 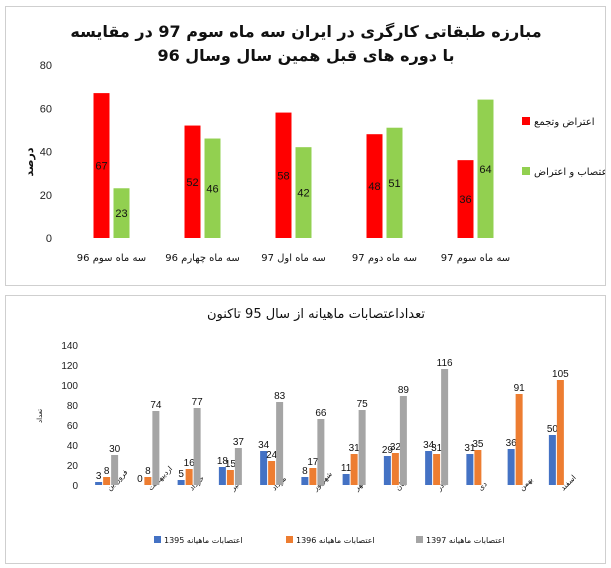 I want to click on chart2-data-label: 89, so click(x=404, y=390).